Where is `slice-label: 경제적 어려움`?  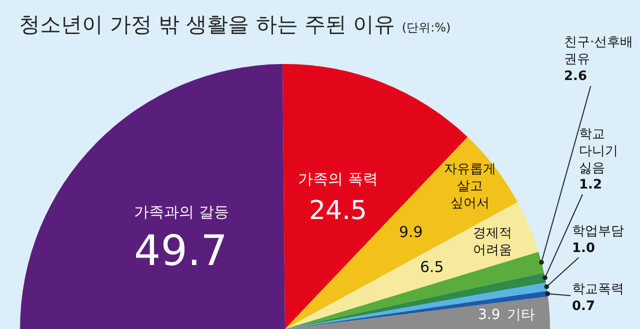
slice-label: 경제적 어려움 is located at coordinates (492, 242).